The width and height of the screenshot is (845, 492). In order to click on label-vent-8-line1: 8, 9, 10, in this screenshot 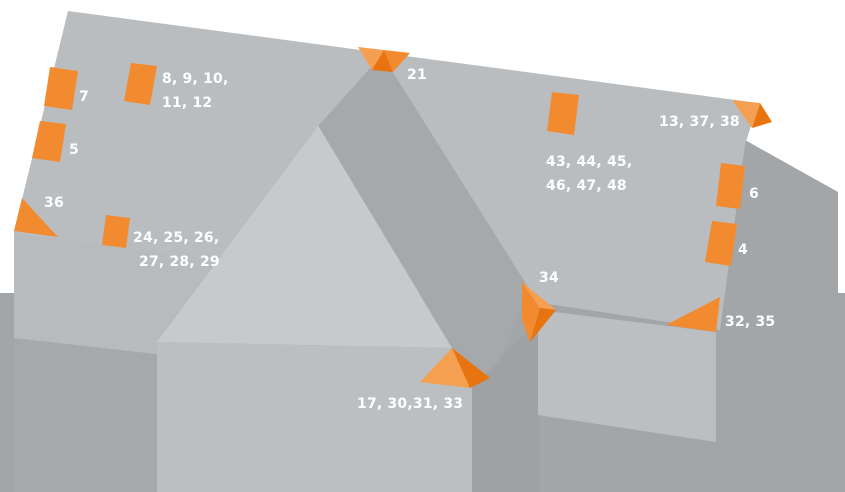, I will do `click(195, 79)`.